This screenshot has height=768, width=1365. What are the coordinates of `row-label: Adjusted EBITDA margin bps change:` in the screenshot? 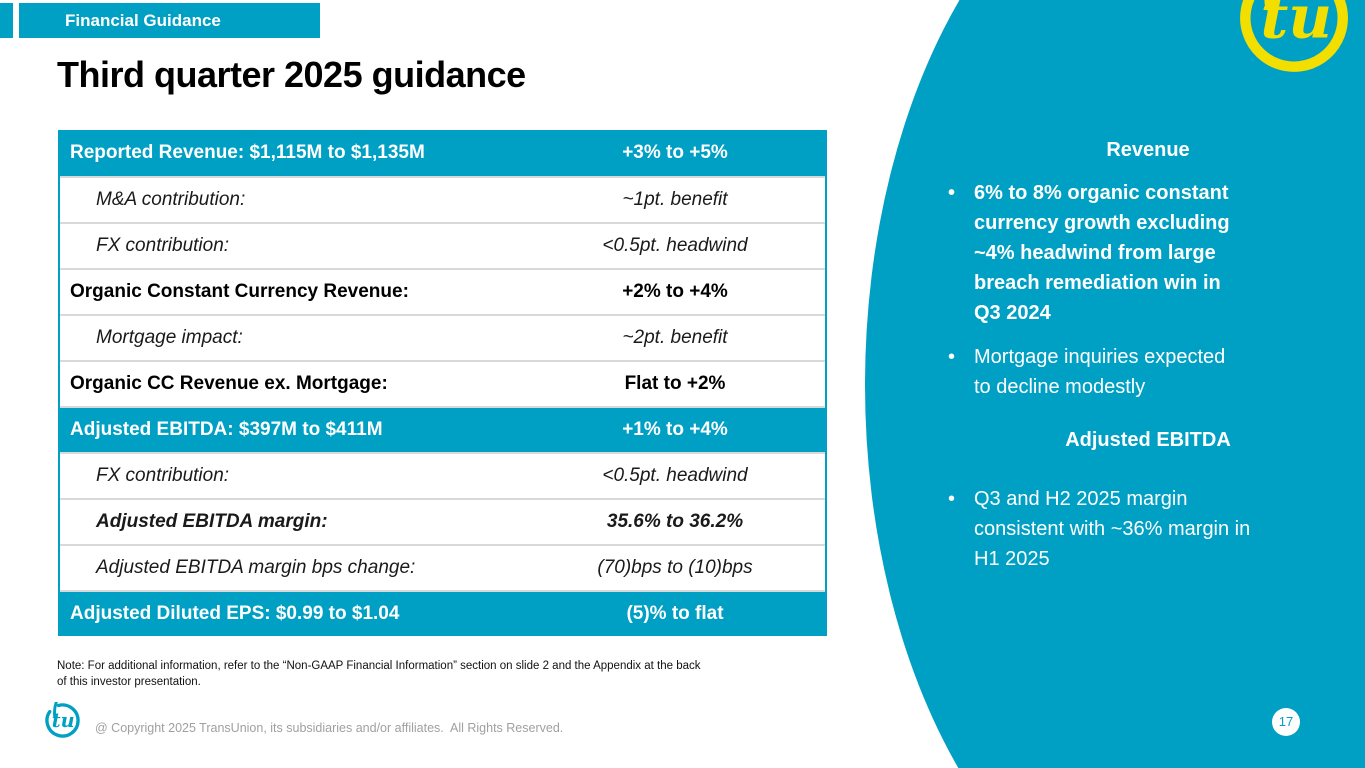 It's located at (256, 567).